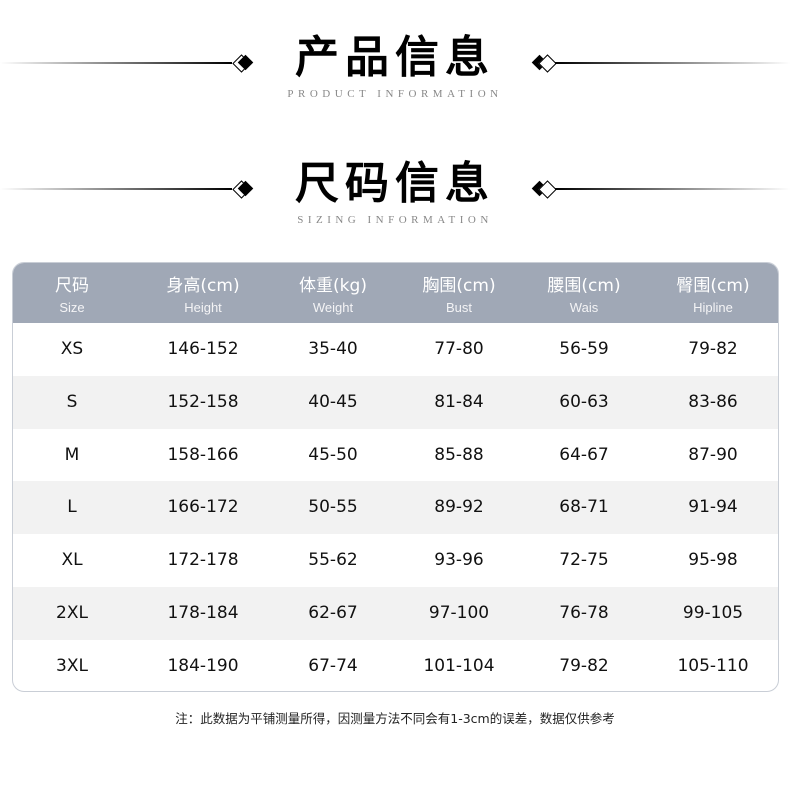 This screenshot has height=787, width=790. Describe the element at coordinates (584, 349) in the screenshot. I see `table-cell: 56-59` at that location.